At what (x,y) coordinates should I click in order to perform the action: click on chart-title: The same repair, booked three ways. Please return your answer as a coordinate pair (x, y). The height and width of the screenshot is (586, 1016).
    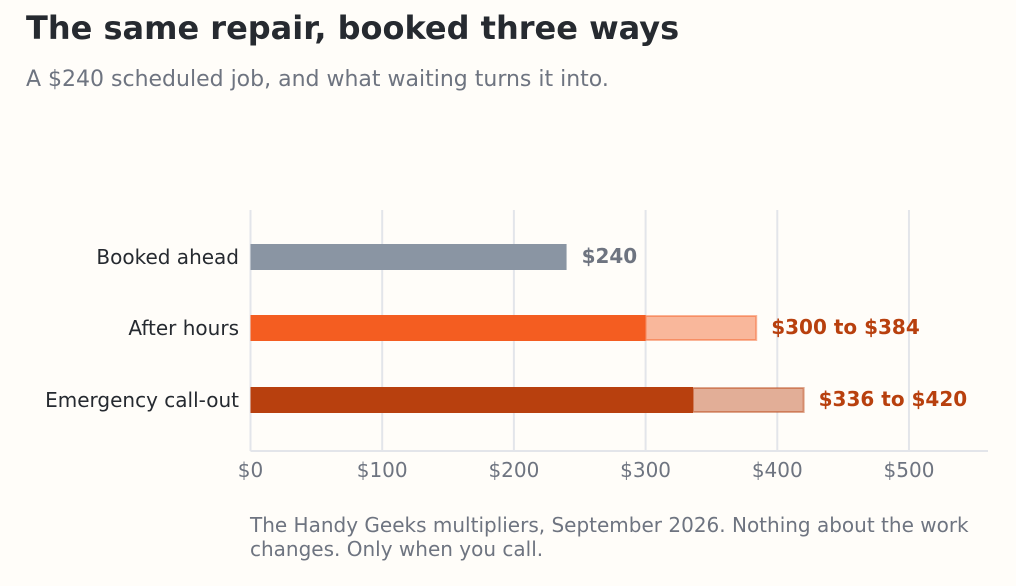
    Looking at the image, I should click on (353, 28).